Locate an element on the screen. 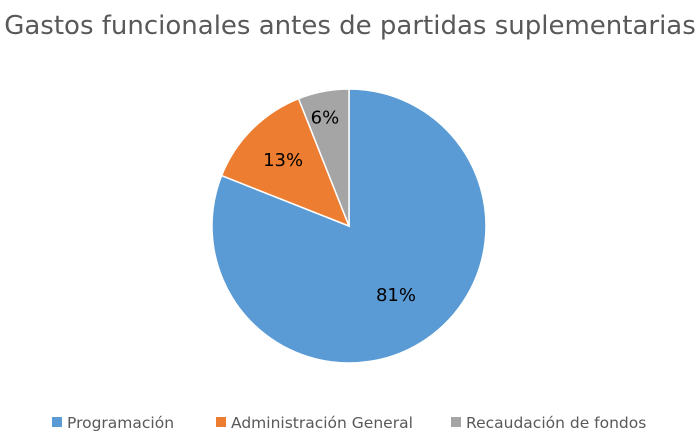  legend-label-2: Administración General is located at coordinates (322, 423).